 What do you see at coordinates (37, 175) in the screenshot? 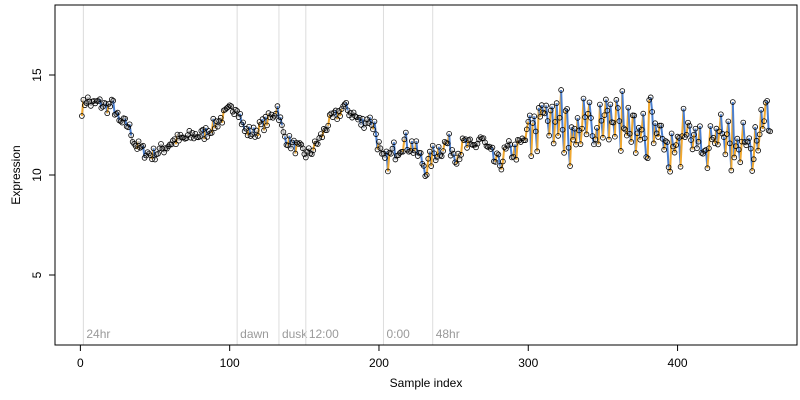
I see `y-tick-label-1: 10` at bounding box center [37, 175].